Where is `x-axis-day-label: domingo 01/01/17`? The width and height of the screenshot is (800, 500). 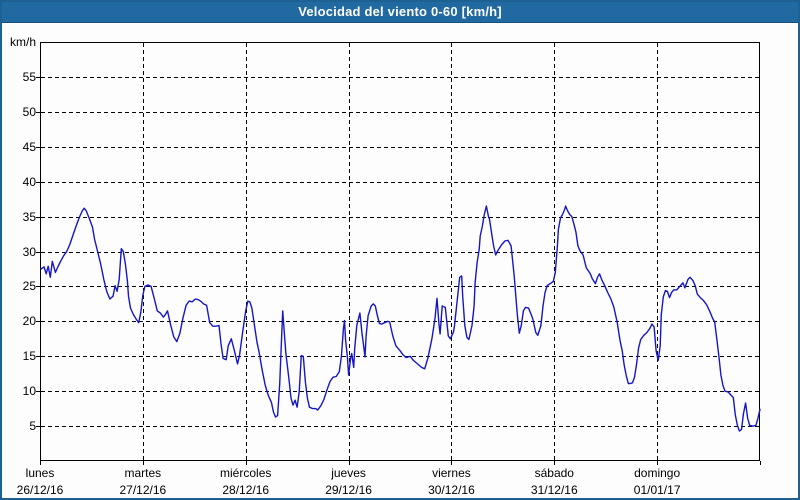 x-axis-day-label: domingo 01/01/17 is located at coordinates (657, 481).